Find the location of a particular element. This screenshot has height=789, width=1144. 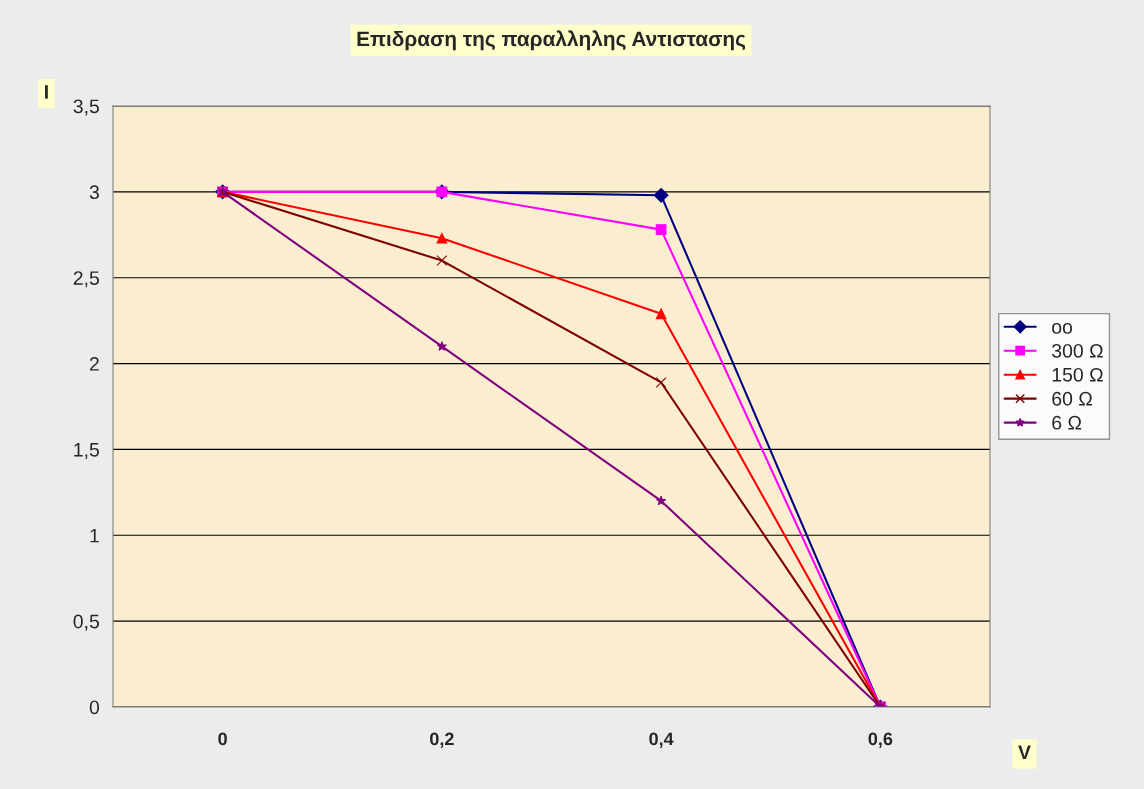

x-tick-label: 0,2 is located at coordinates (442, 740).